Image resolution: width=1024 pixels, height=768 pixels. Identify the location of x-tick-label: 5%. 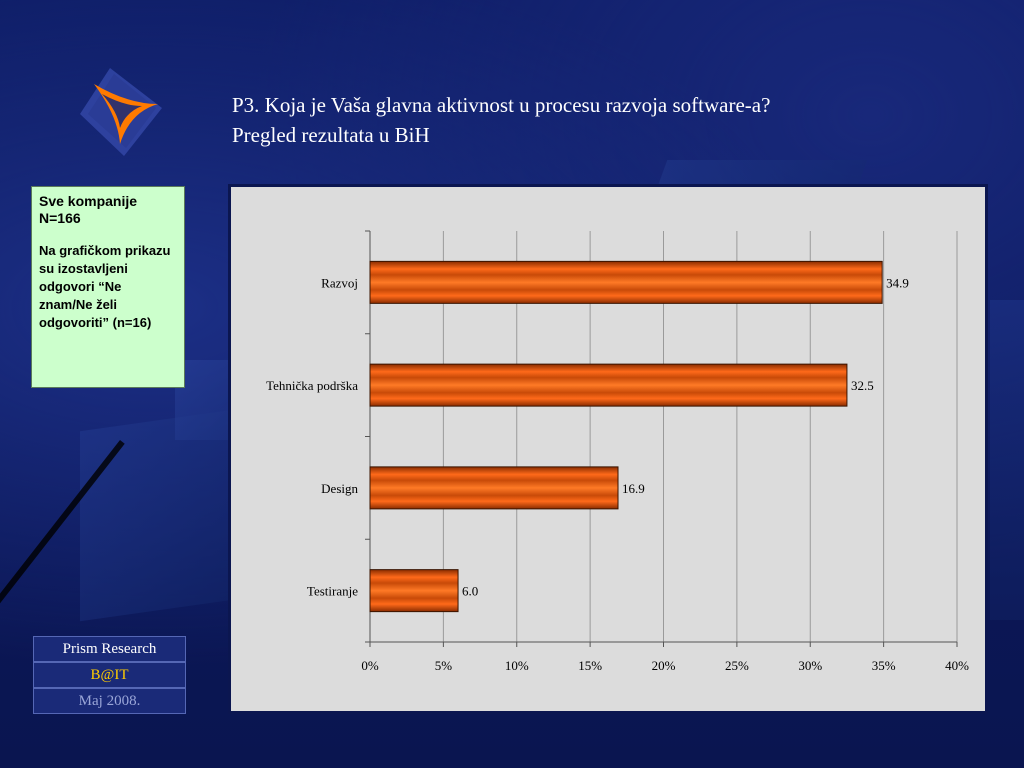
(444, 665).